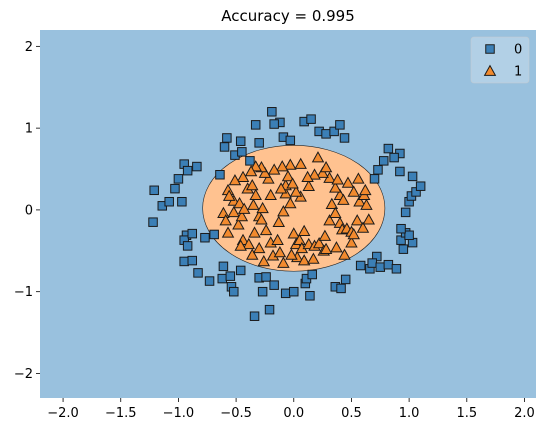 The height and width of the screenshot is (433, 546). Describe the element at coordinates (293, 413) in the screenshot. I see `x-tick-label: 0.0` at that location.